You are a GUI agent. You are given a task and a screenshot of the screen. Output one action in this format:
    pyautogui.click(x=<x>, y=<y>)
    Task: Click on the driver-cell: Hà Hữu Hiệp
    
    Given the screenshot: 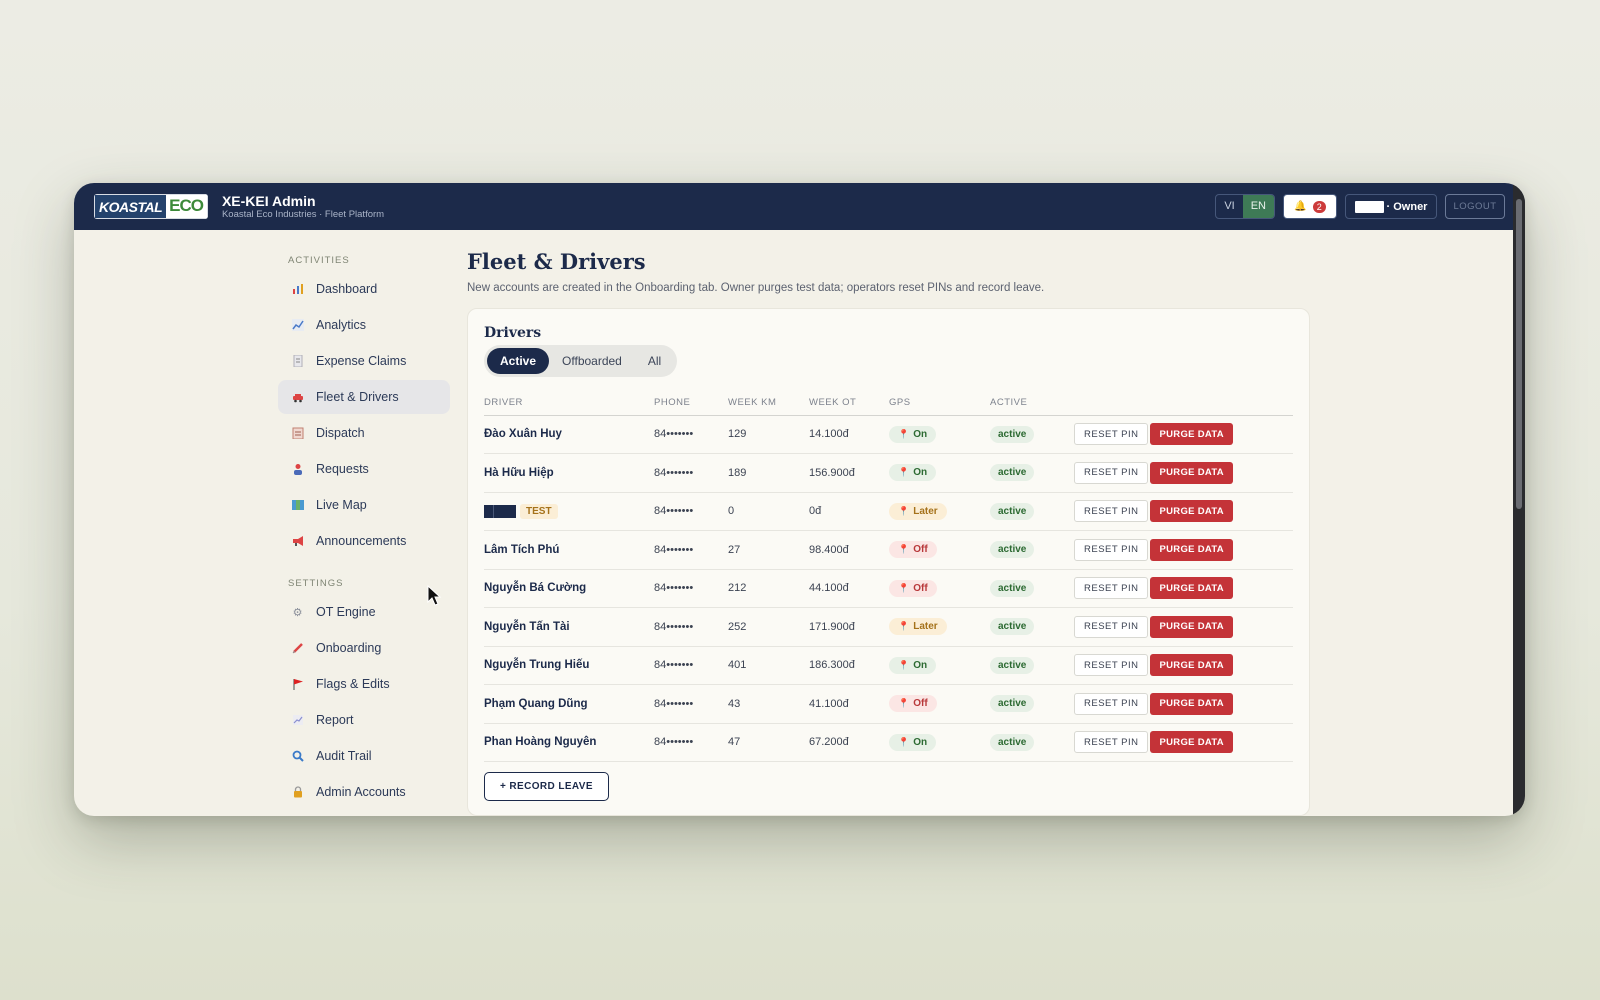 What is the action you would take?
    pyautogui.click(x=569, y=473)
    